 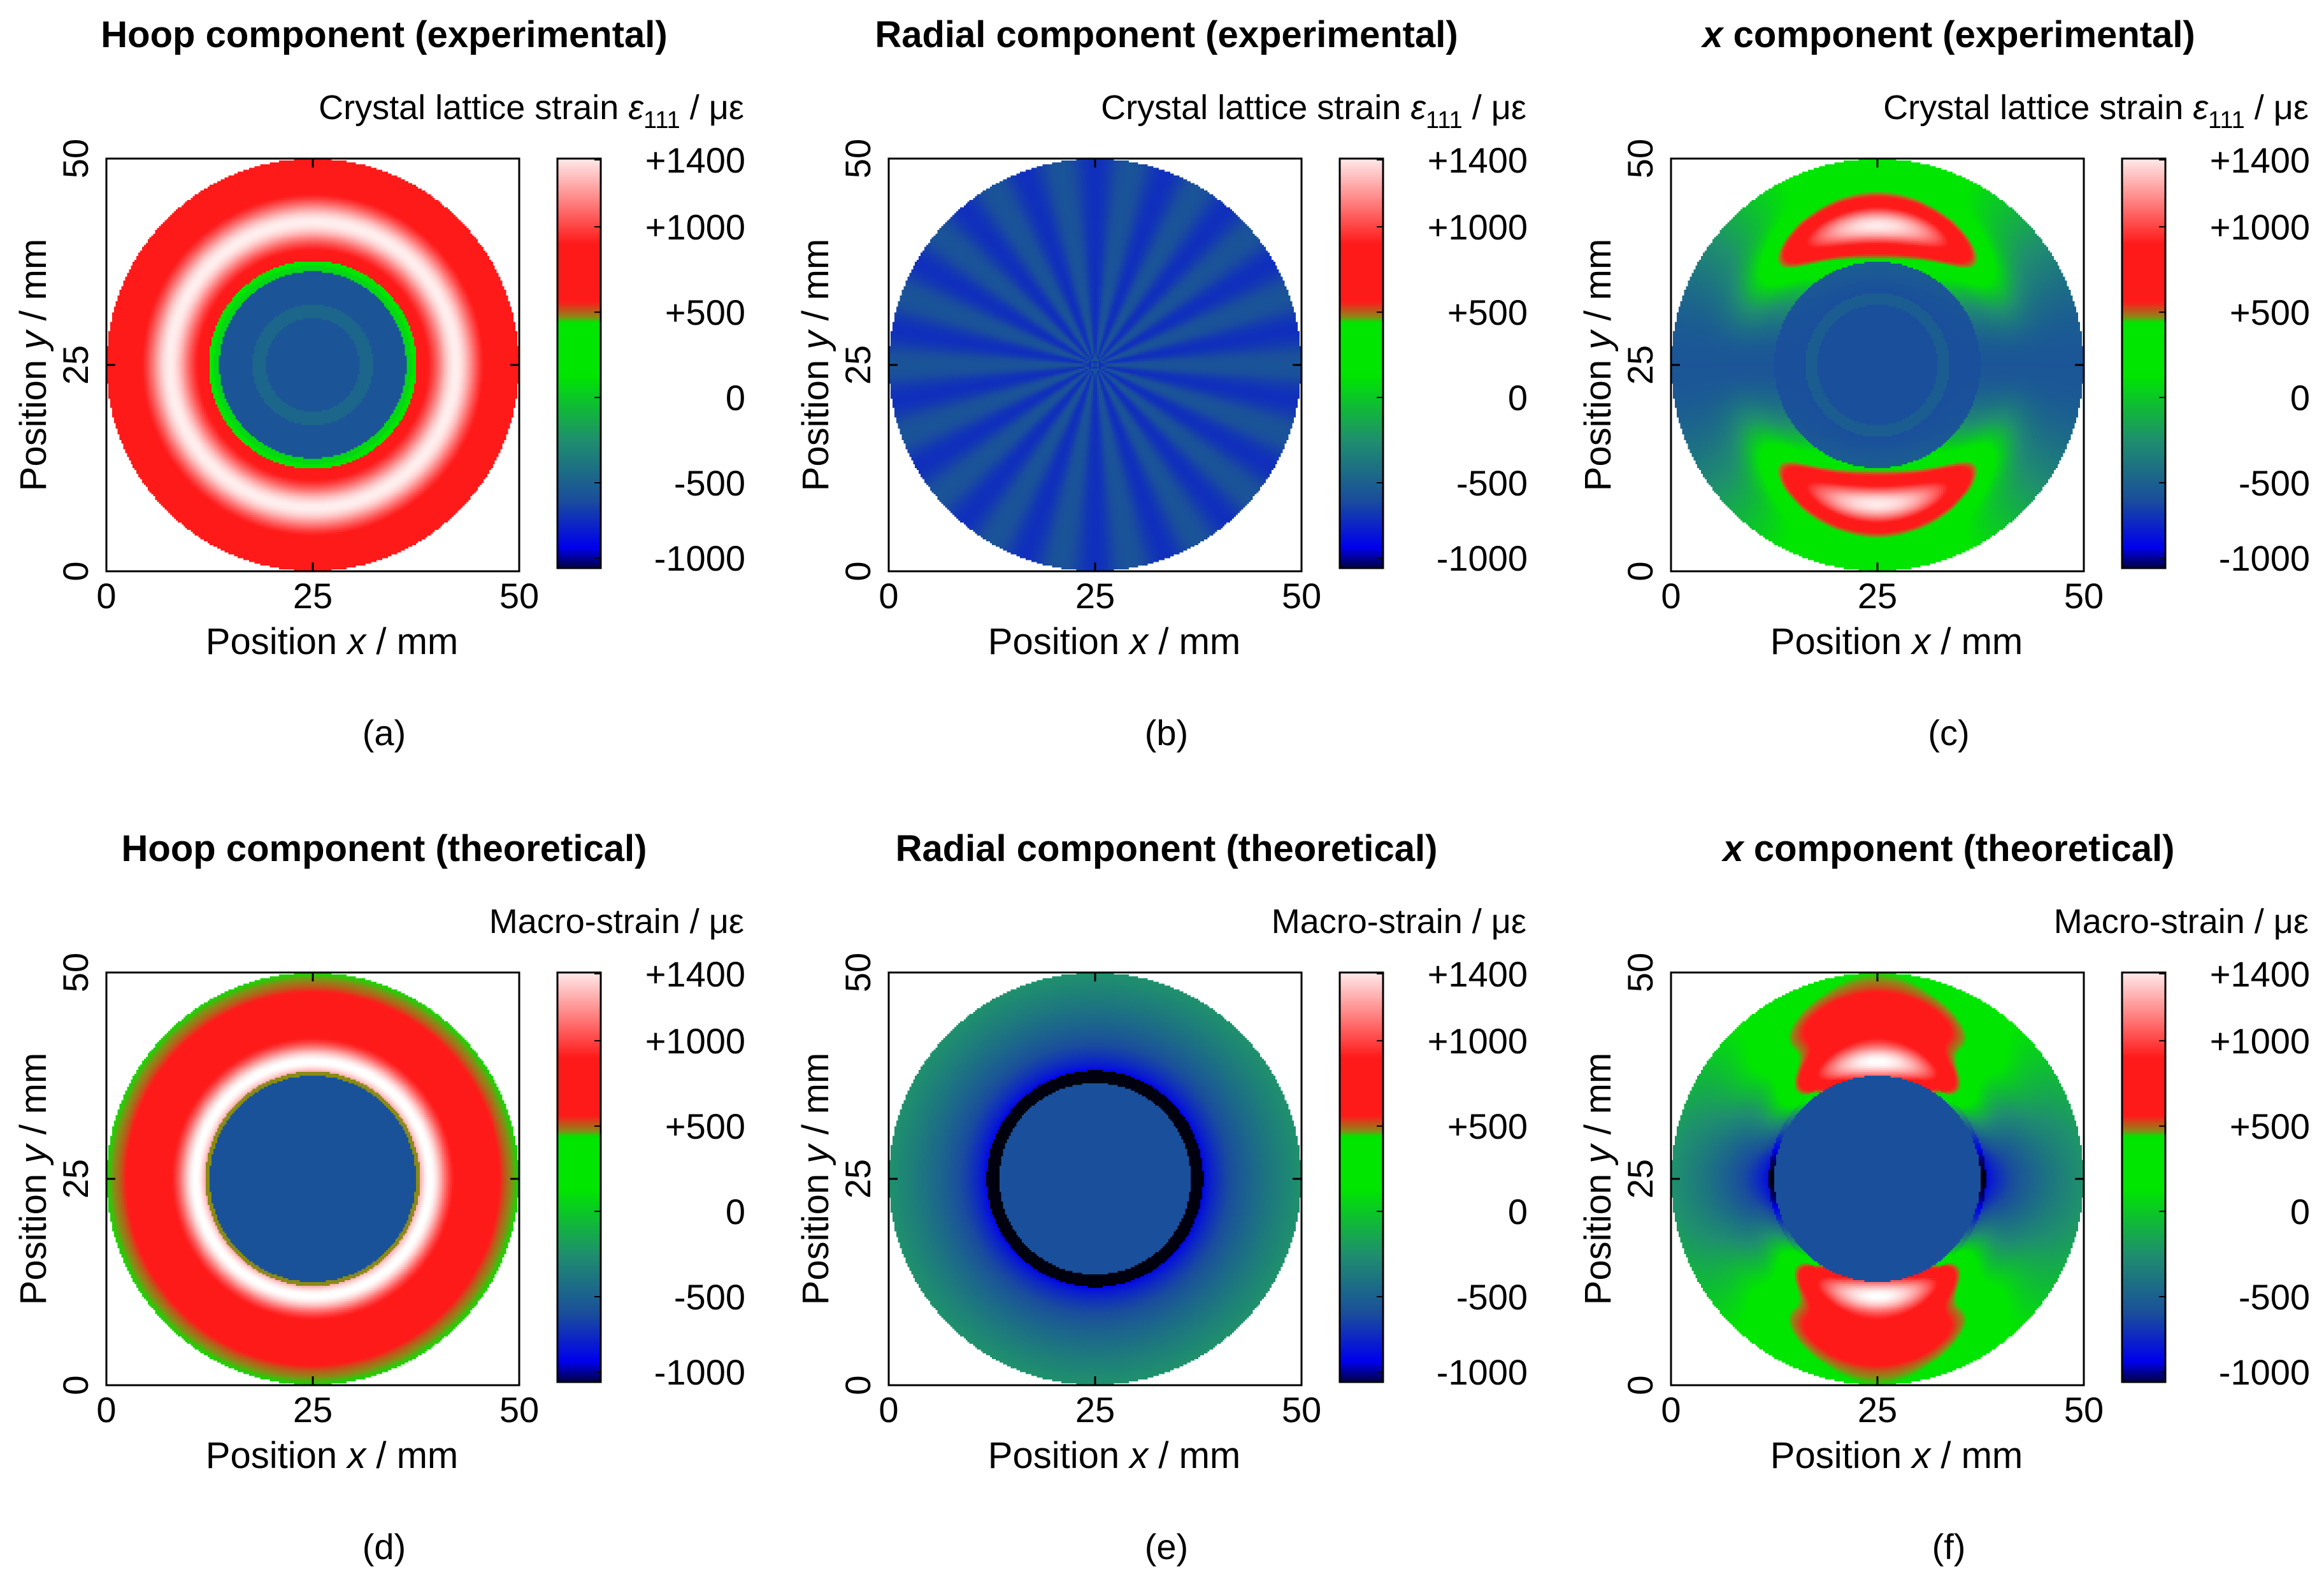 What do you see at coordinates (1948, 733) in the screenshot?
I see `panel-letter: (c)` at bounding box center [1948, 733].